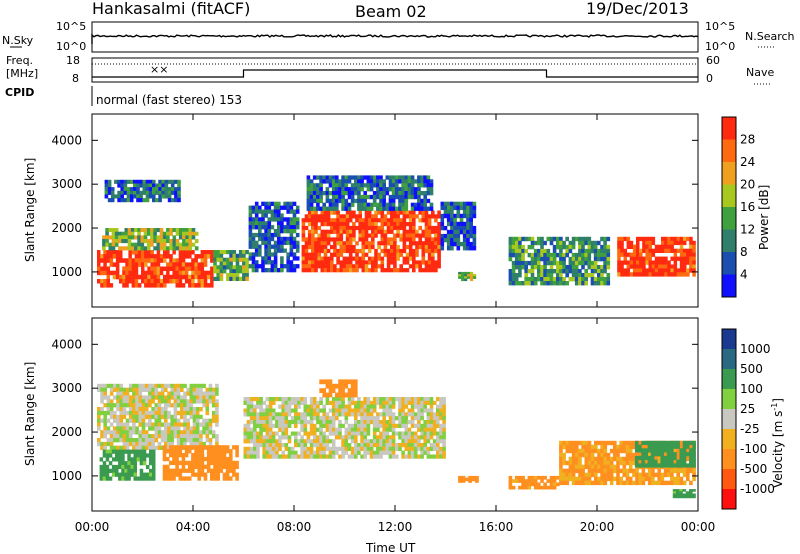 The image size is (800, 554). Describe the element at coordinates (729, 419) in the screenshot. I see `colorbar-frame` at that location.